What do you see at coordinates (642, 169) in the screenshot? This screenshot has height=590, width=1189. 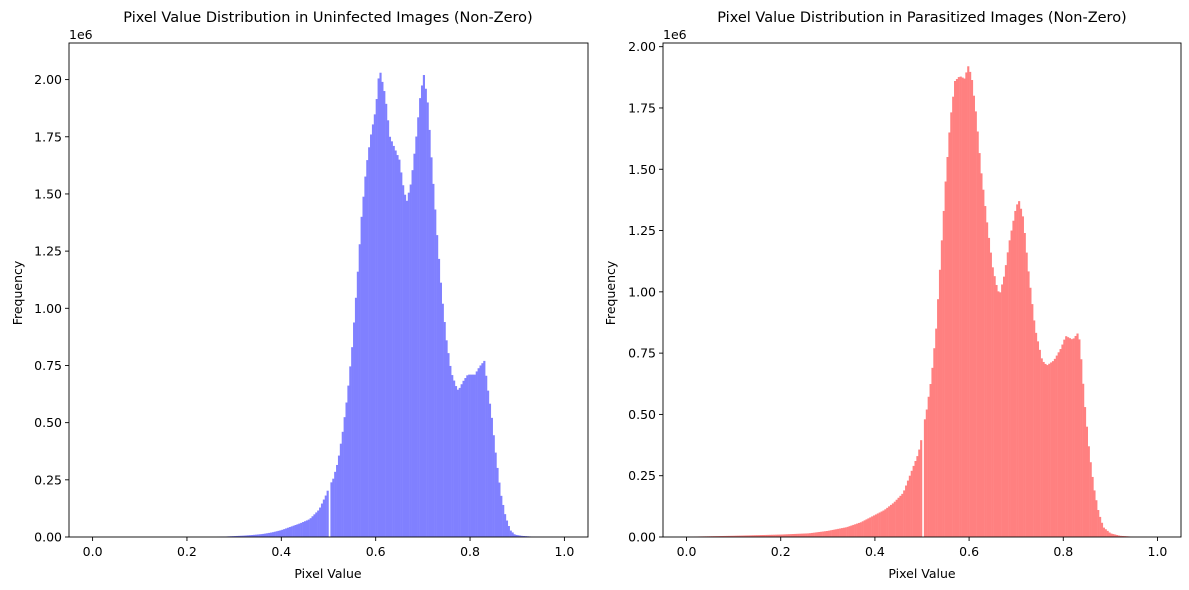 I see `y-tick-label: 1.50` at bounding box center [642, 169].